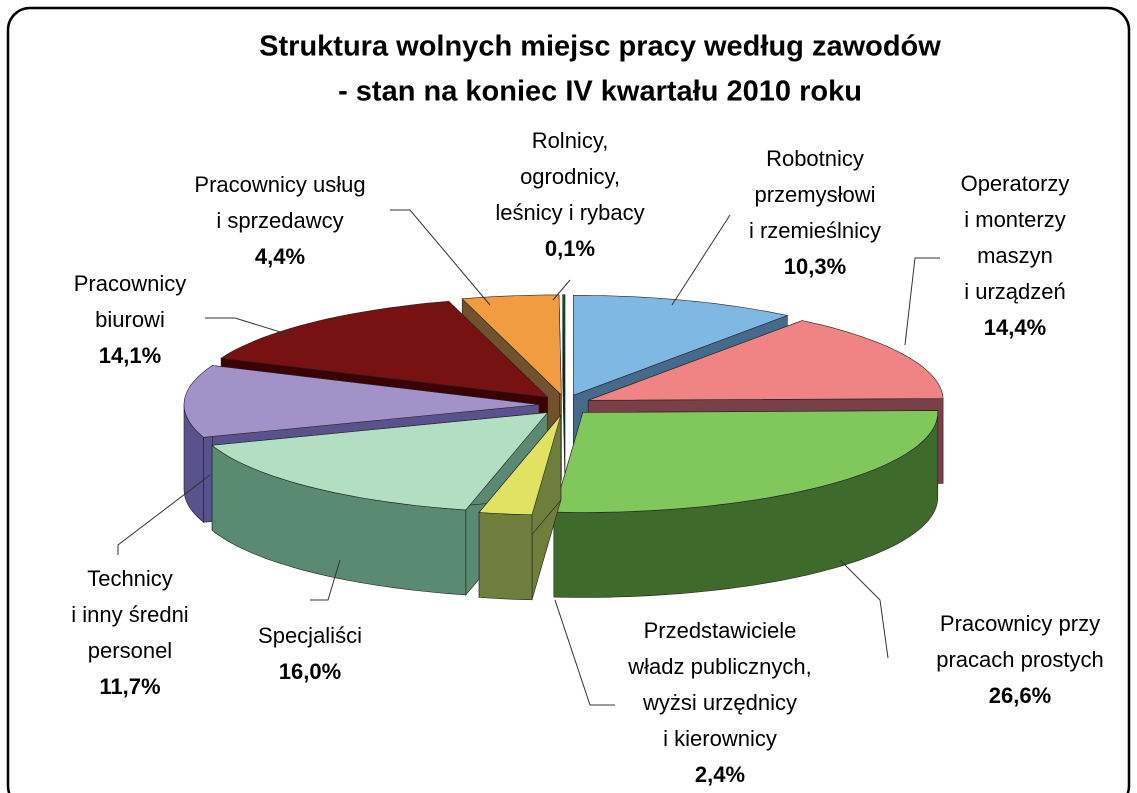 The width and height of the screenshot is (1137, 793). Describe the element at coordinates (814, 194) in the screenshot. I see `slice-label: przemysłowi` at that location.